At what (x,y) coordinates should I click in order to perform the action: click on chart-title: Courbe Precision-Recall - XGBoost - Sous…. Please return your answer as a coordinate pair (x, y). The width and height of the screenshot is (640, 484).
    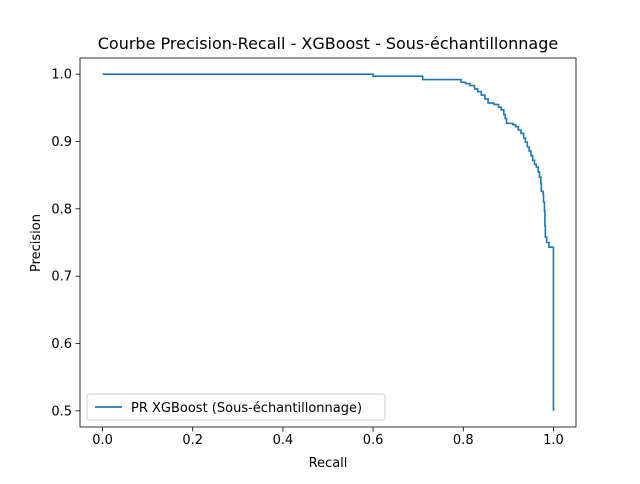
    Looking at the image, I should click on (328, 43).